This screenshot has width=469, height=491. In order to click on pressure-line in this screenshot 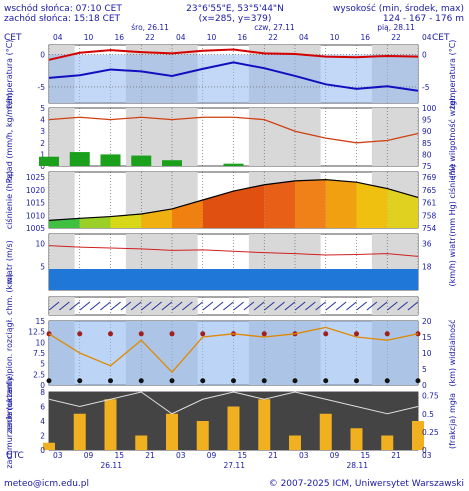, I will do `click(233, 200)`.